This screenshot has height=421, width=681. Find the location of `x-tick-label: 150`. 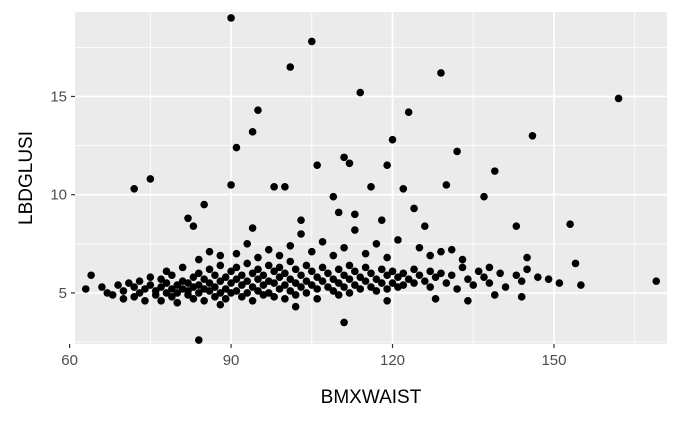

x-tick-label: 150 is located at coordinates (553, 360).